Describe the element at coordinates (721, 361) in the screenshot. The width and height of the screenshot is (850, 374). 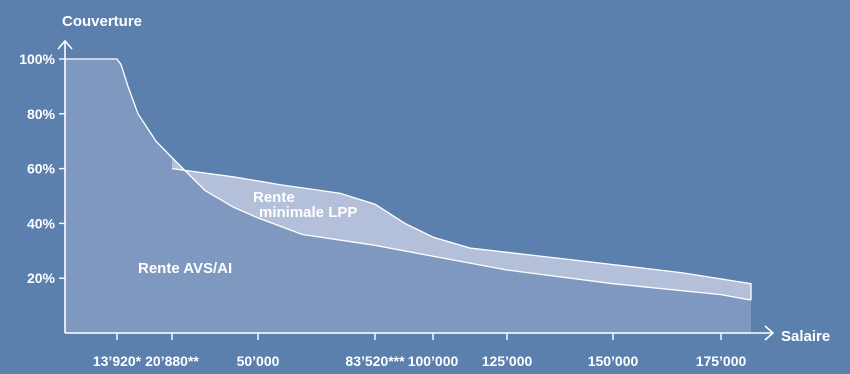
I see `x-tick-label: 175’000` at that location.